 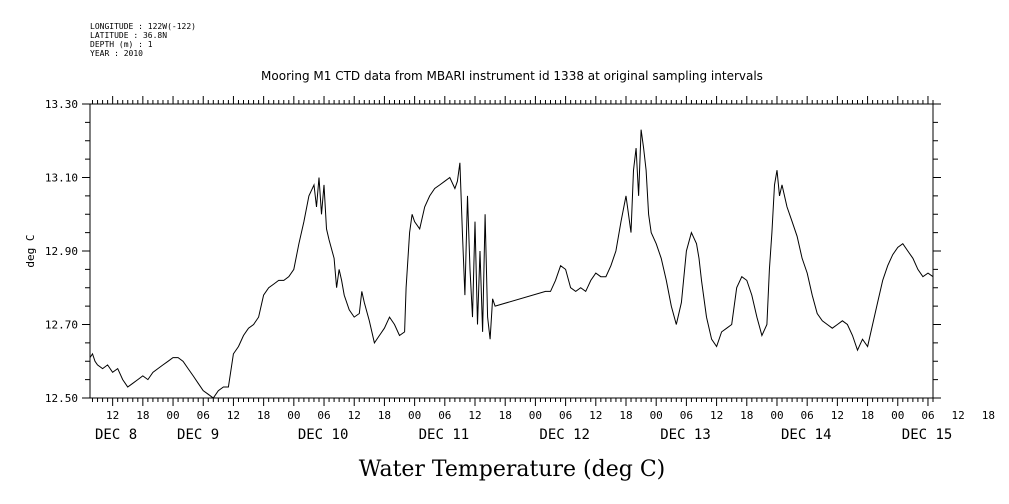 I want to click on depth-label: DEPTH (m) : 1, so click(x=121, y=44).